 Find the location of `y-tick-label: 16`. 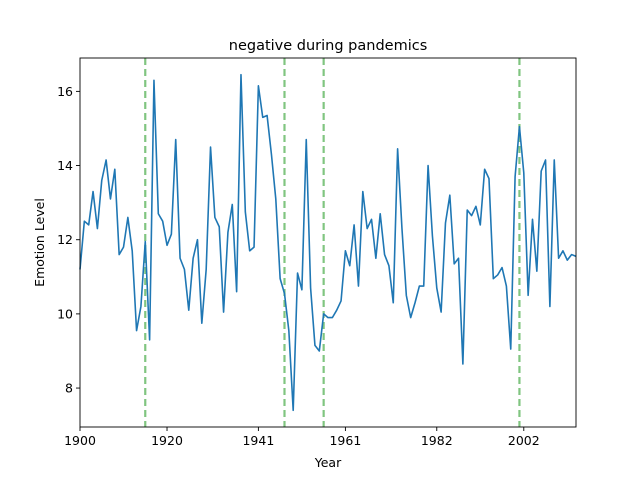

y-tick-label: 16 is located at coordinates (65, 91).